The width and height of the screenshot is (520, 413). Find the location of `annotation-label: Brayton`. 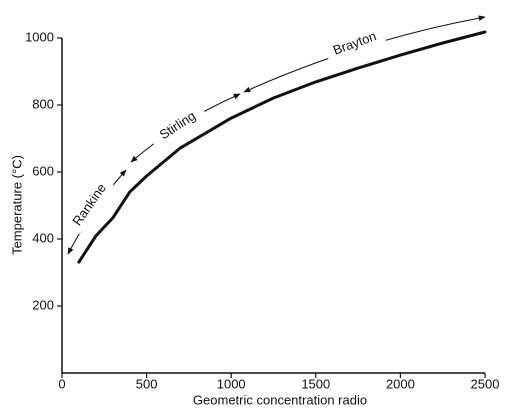

annotation-label: Brayton is located at coordinates (354, 42).